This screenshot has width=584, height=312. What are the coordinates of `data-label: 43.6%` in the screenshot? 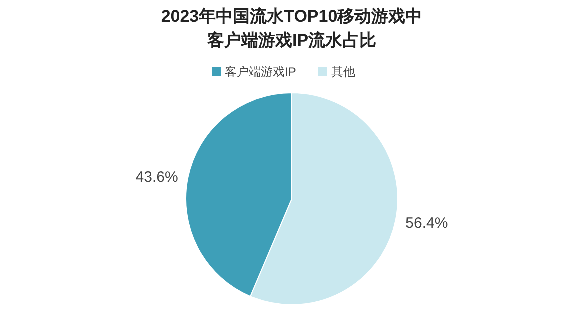 It's located at (157, 177).